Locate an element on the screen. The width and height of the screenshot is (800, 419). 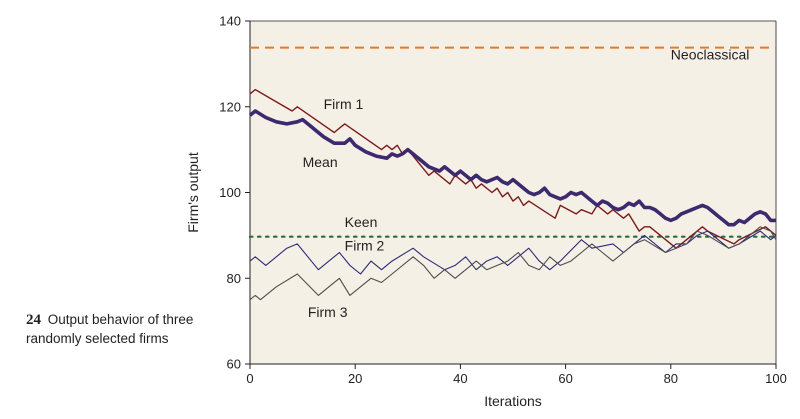
x-tick-label: 40 is located at coordinates (460, 378).